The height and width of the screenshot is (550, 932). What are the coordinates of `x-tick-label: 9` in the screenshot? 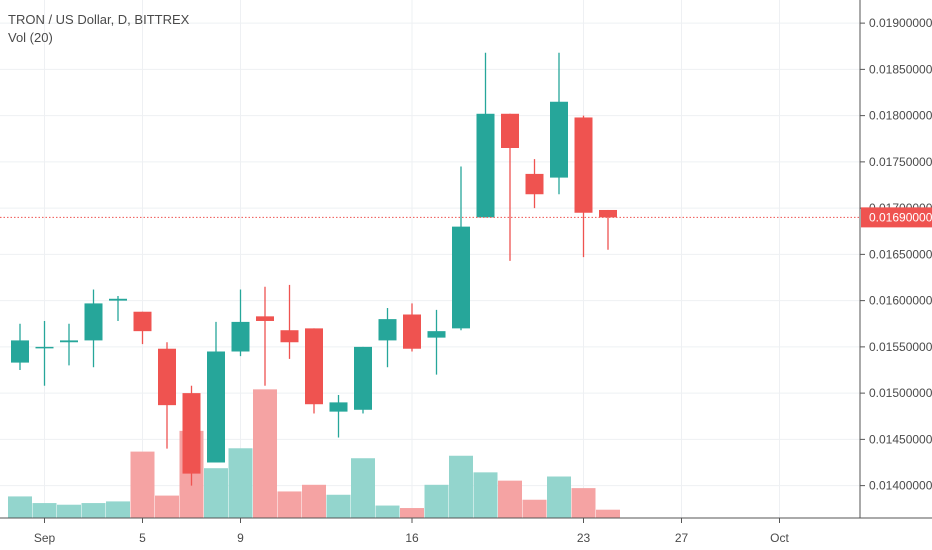 It's located at (240, 538).